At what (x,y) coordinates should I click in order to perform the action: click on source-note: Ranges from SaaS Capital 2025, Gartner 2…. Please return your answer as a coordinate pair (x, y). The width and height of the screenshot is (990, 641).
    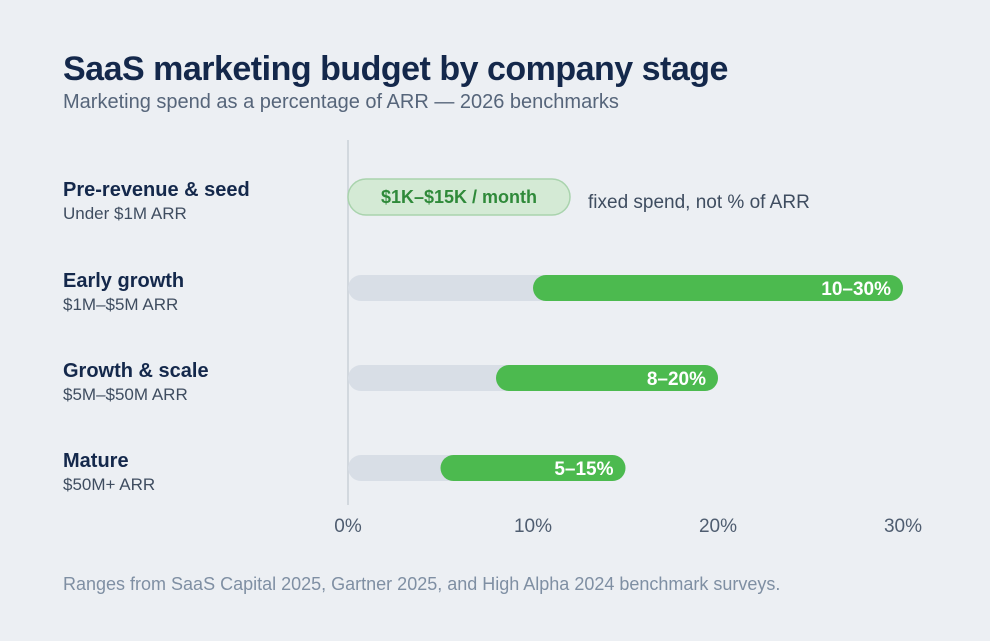
    Looking at the image, I should click on (422, 584).